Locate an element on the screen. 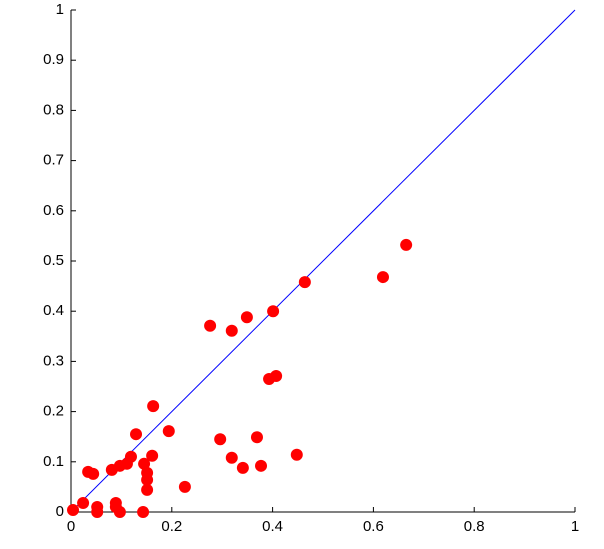 The height and width of the screenshot is (549, 604). y-tick-label: 0.1 is located at coordinates (53, 461).